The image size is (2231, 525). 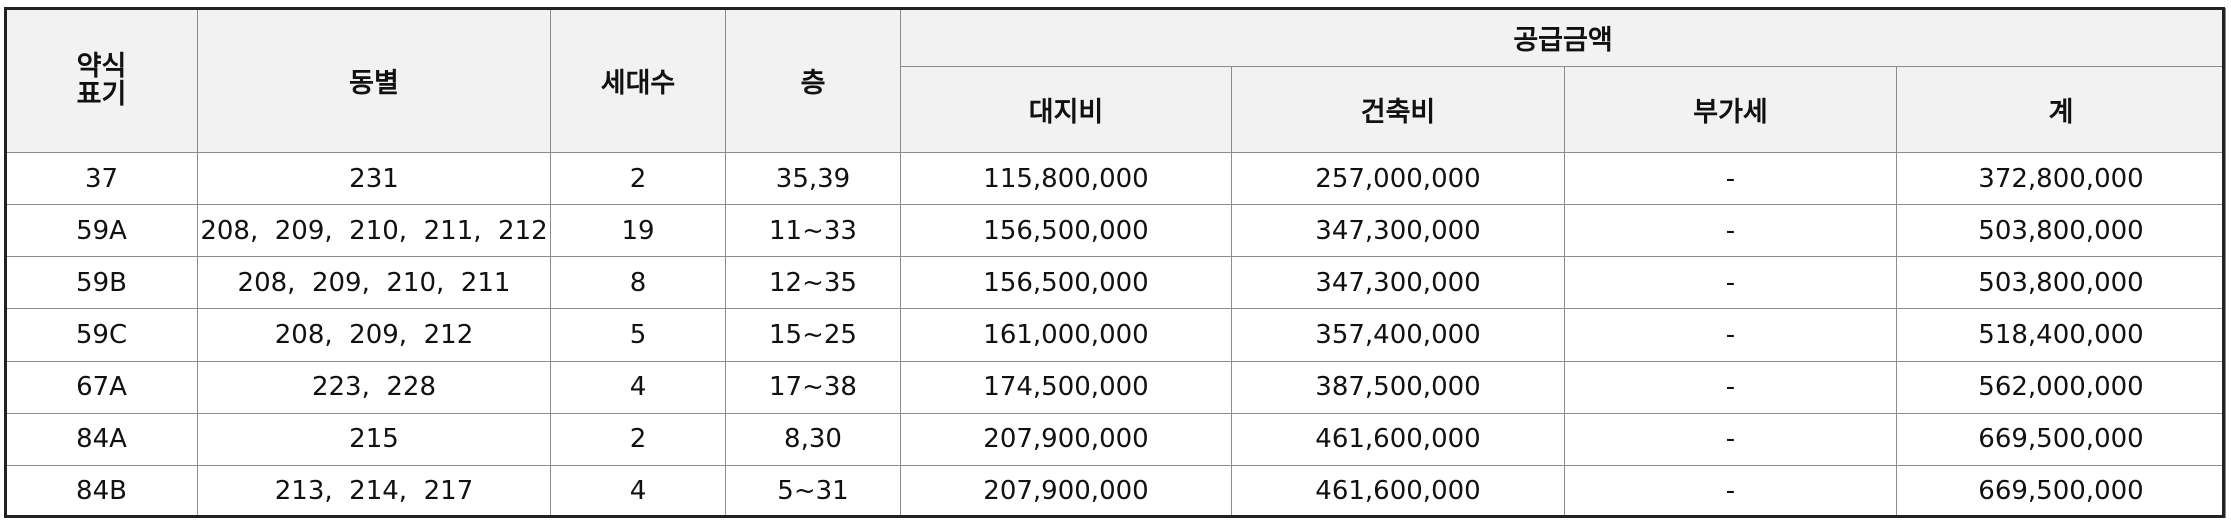 What do you see at coordinates (101, 491) in the screenshot?
I see `cell-abbr: 84B` at bounding box center [101, 491].